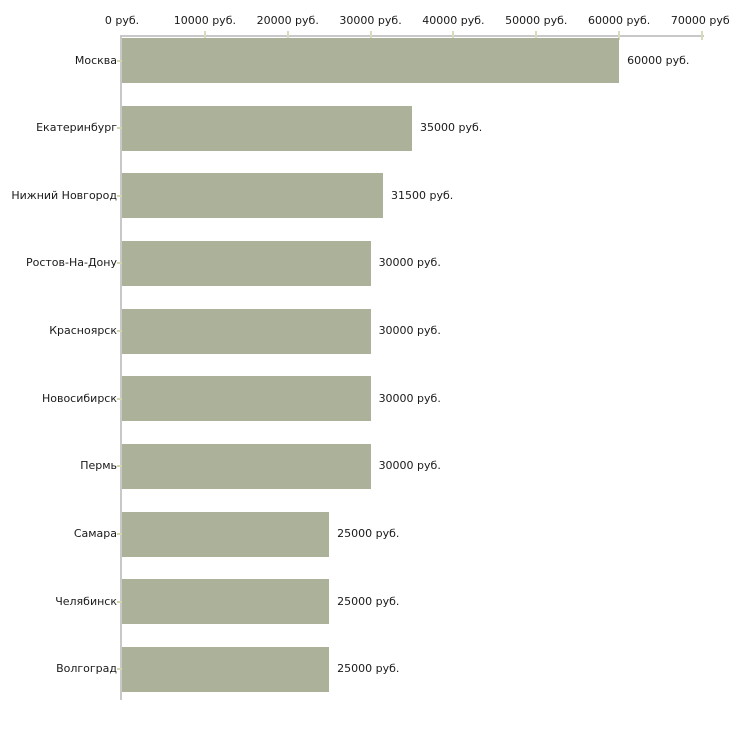 The height and width of the screenshot is (730, 730). Describe the element at coordinates (451, 128) in the screenshot. I see `value-label: 35000 руб.` at that location.